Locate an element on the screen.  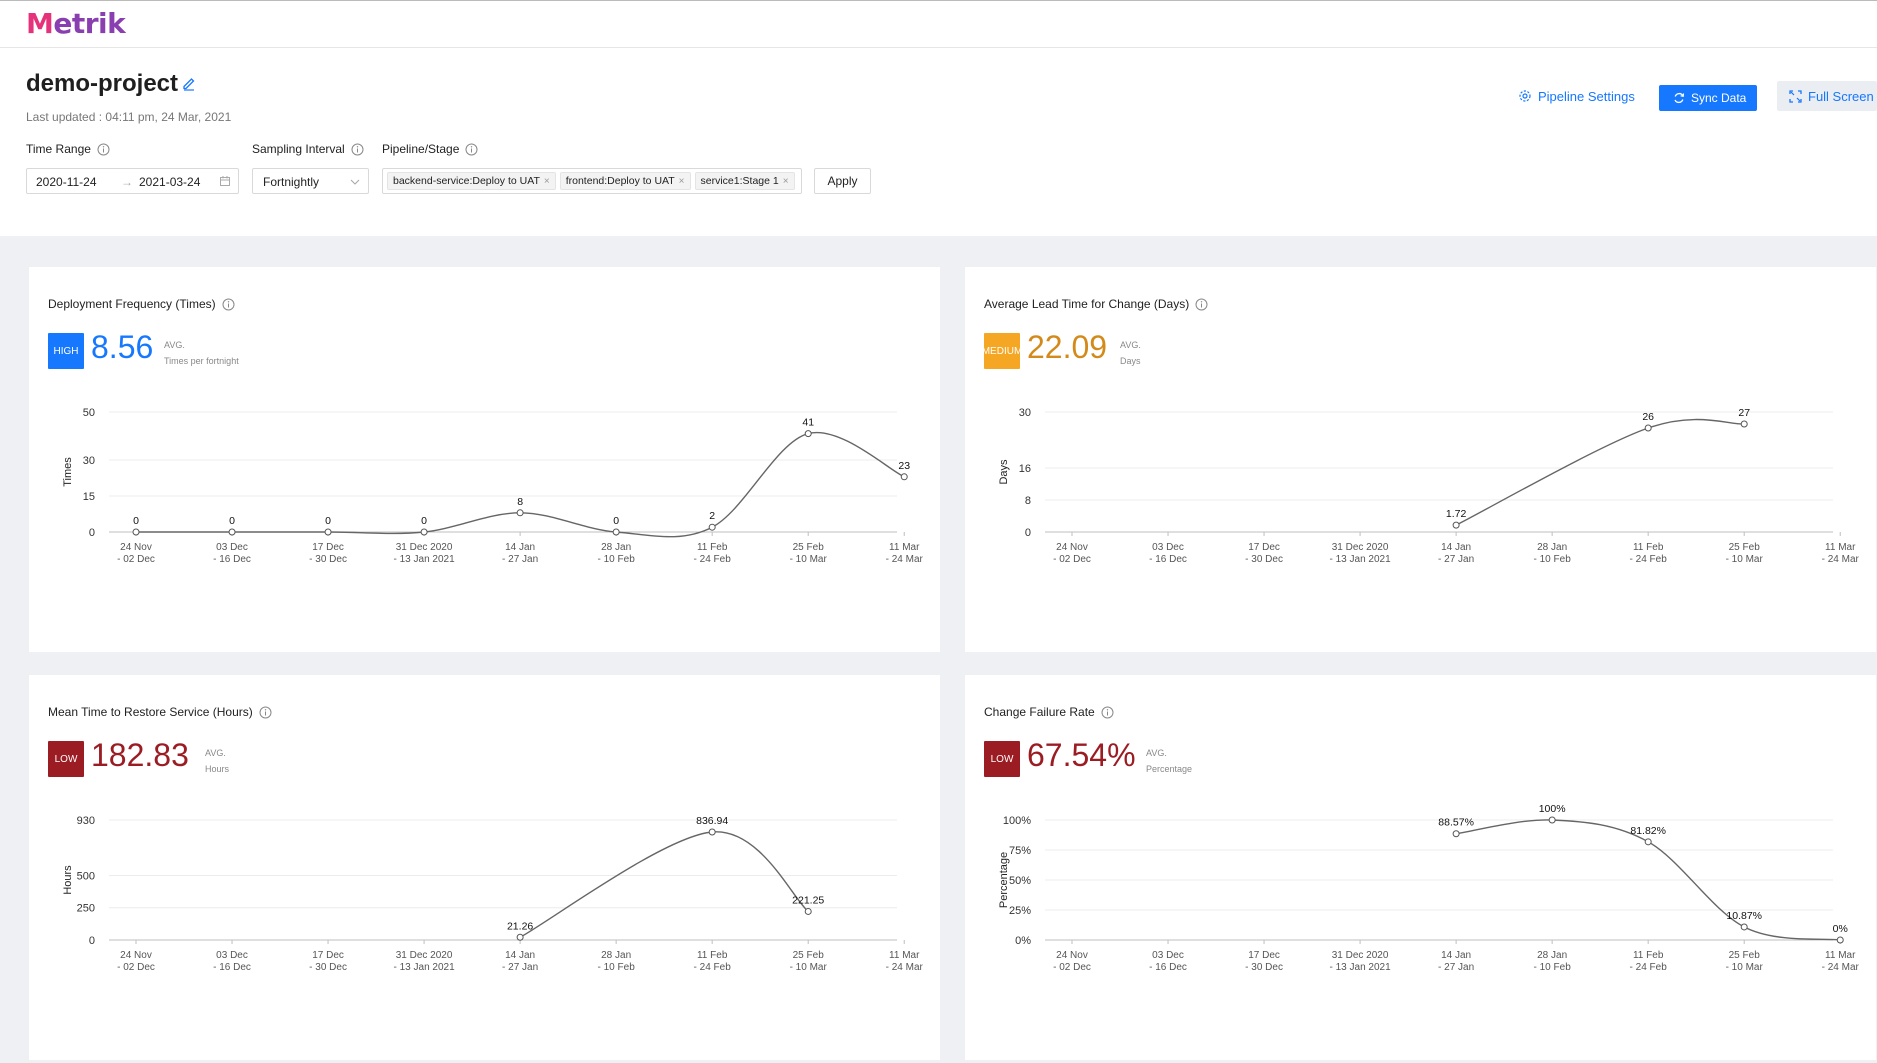
data-label: 2 is located at coordinates (712, 516).